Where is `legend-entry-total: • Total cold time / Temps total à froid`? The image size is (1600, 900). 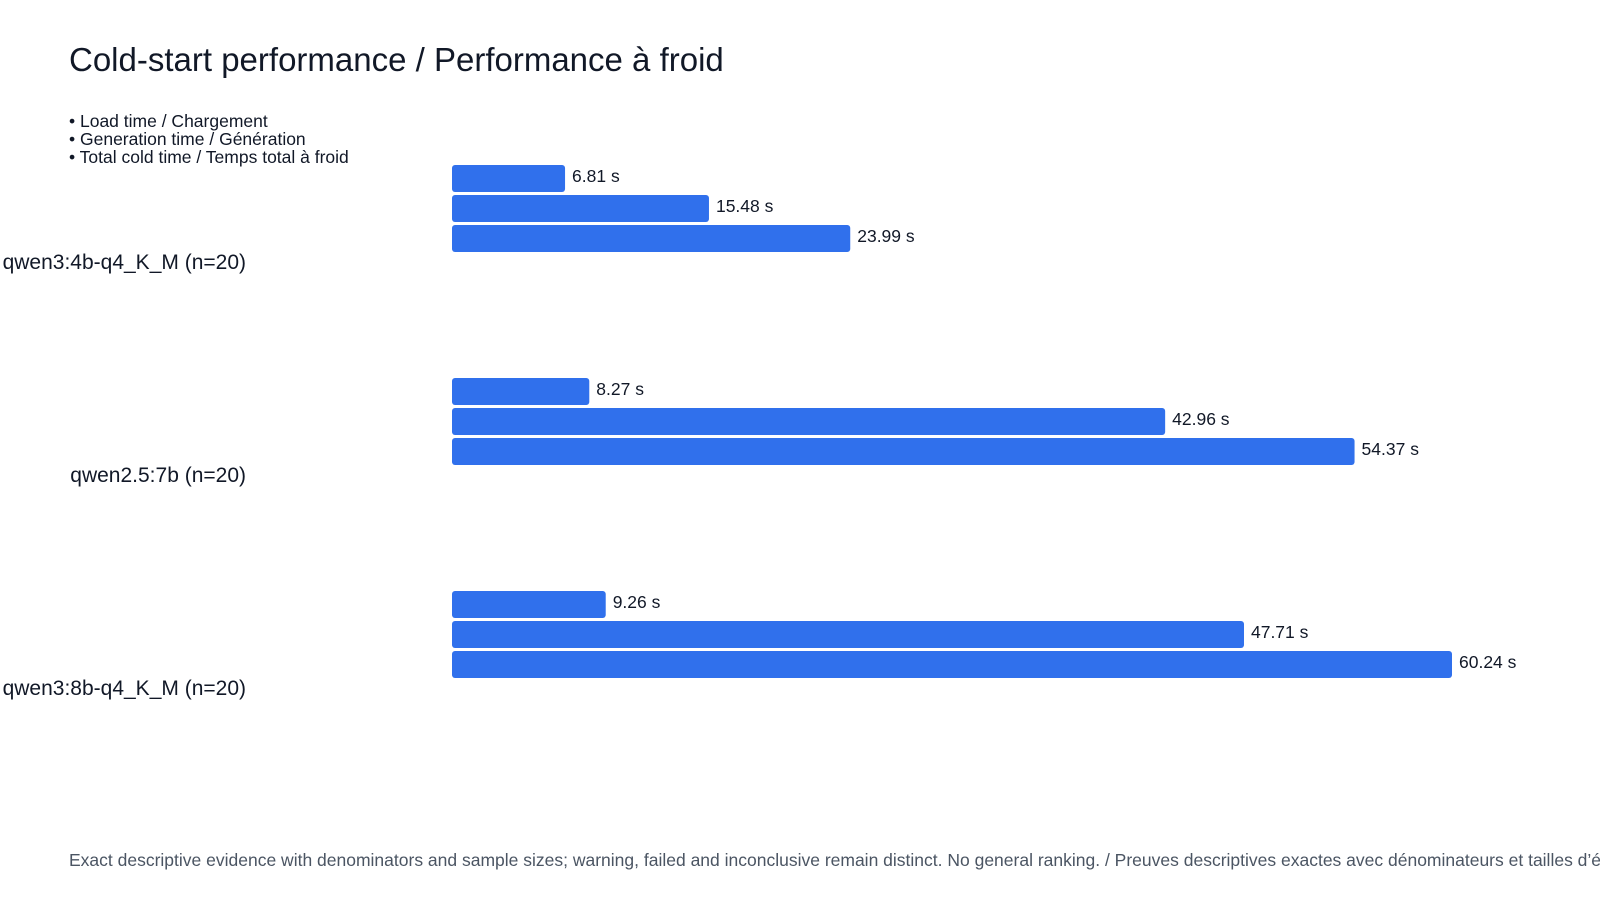
legend-entry-total: • Total cold time / Temps total à froid is located at coordinates (209, 157).